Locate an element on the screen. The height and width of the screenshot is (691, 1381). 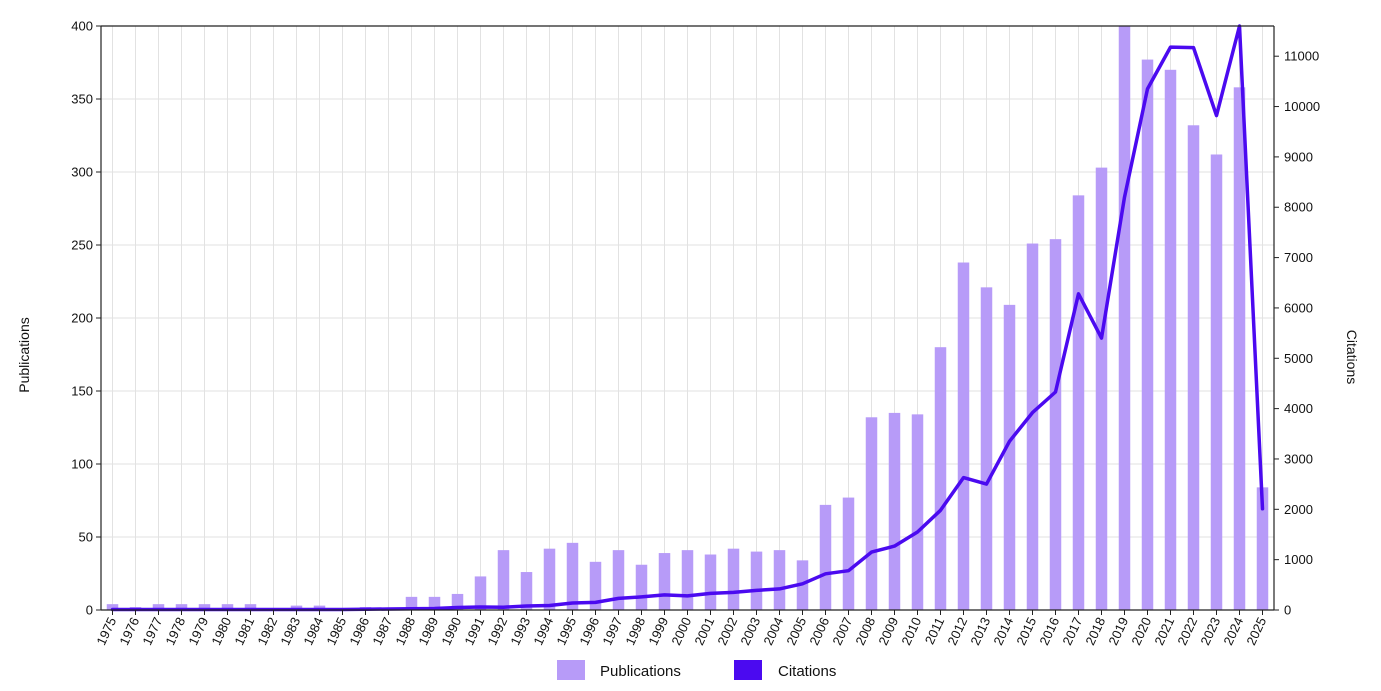
x-tick-label: 1986 is located at coordinates (359, 631).